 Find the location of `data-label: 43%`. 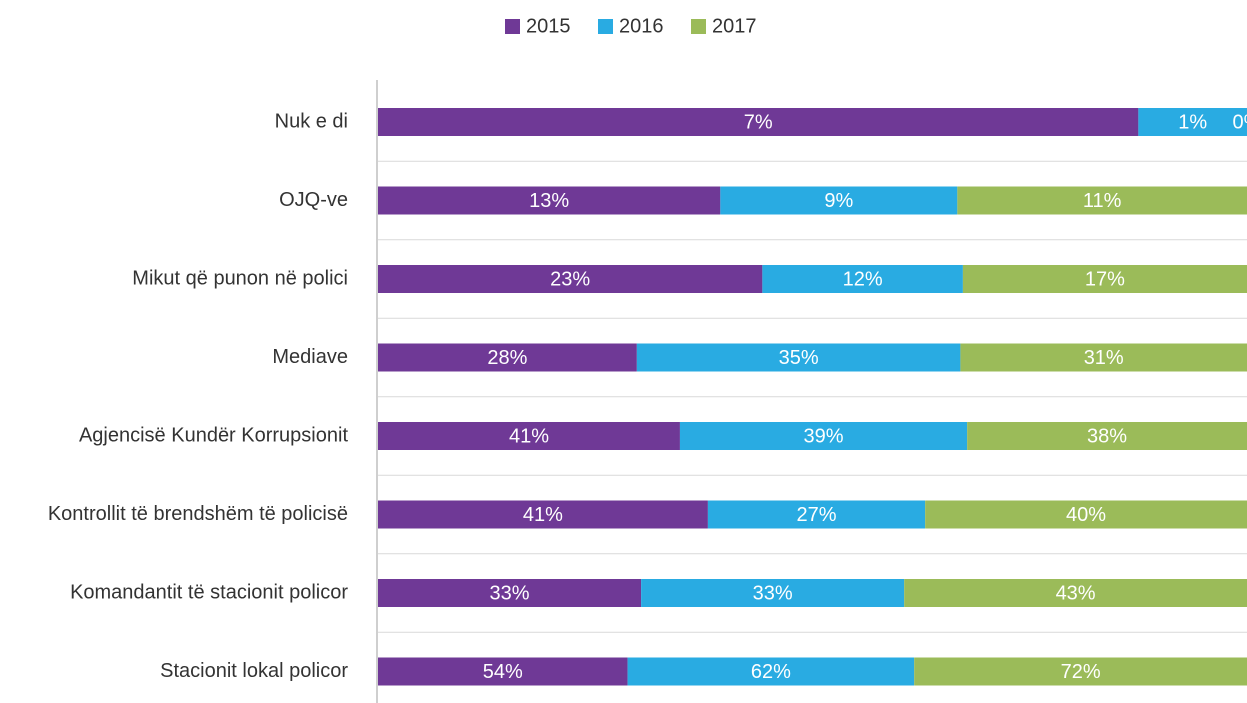

data-label: 43% is located at coordinates (1076, 593).